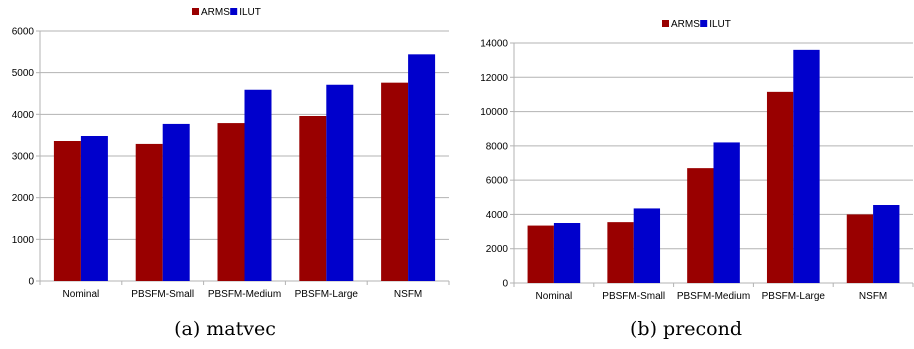 The image size is (914, 349). What do you see at coordinates (686, 329) in the screenshot?
I see `caption-precond: (b) precond` at bounding box center [686, 329].